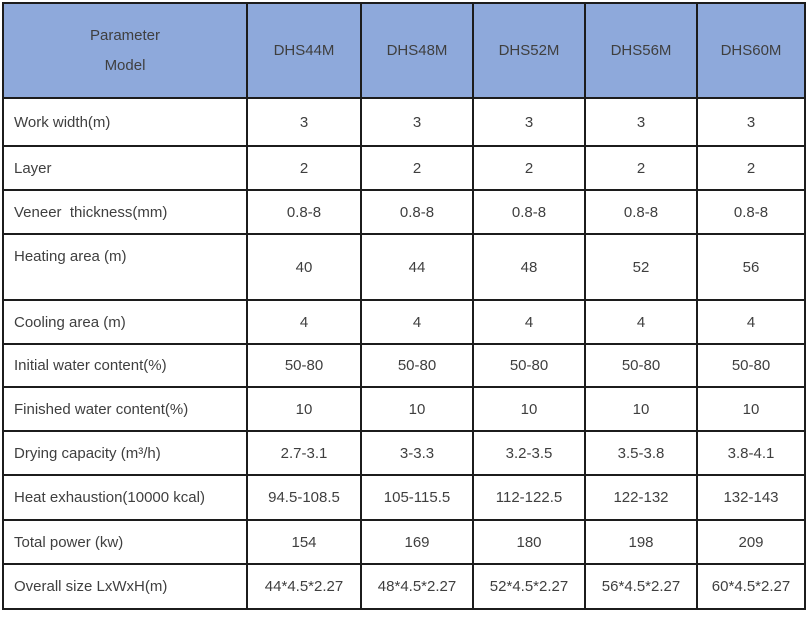 This screenshot has height=633, width=806. I want to click on value-cell: 3.5-3.8, so click(641, 453).